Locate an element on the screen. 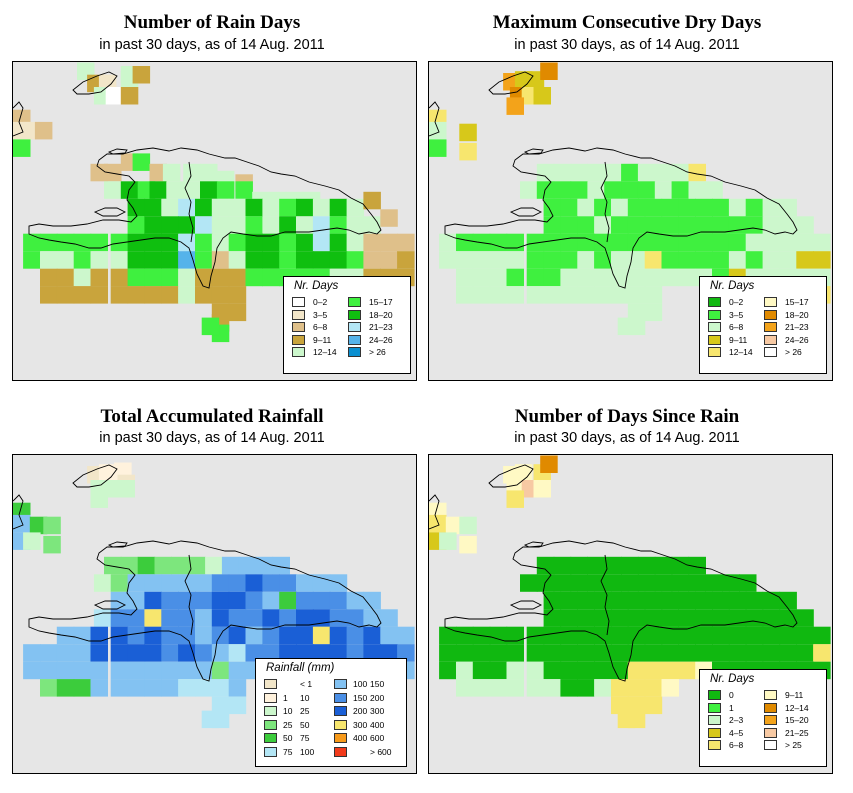 This screenshot has width=853, height=793. legend-label: 24–26 is located at coordinates (797, 339).